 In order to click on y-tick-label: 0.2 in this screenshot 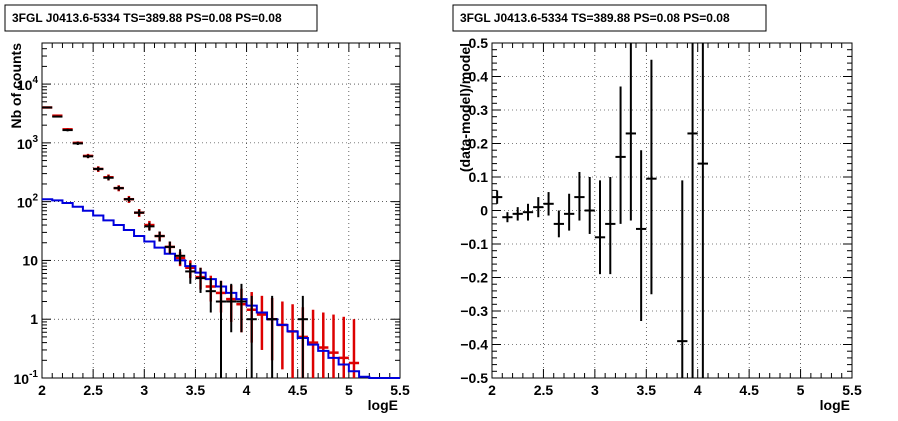, I will do `click(479, 144)`.